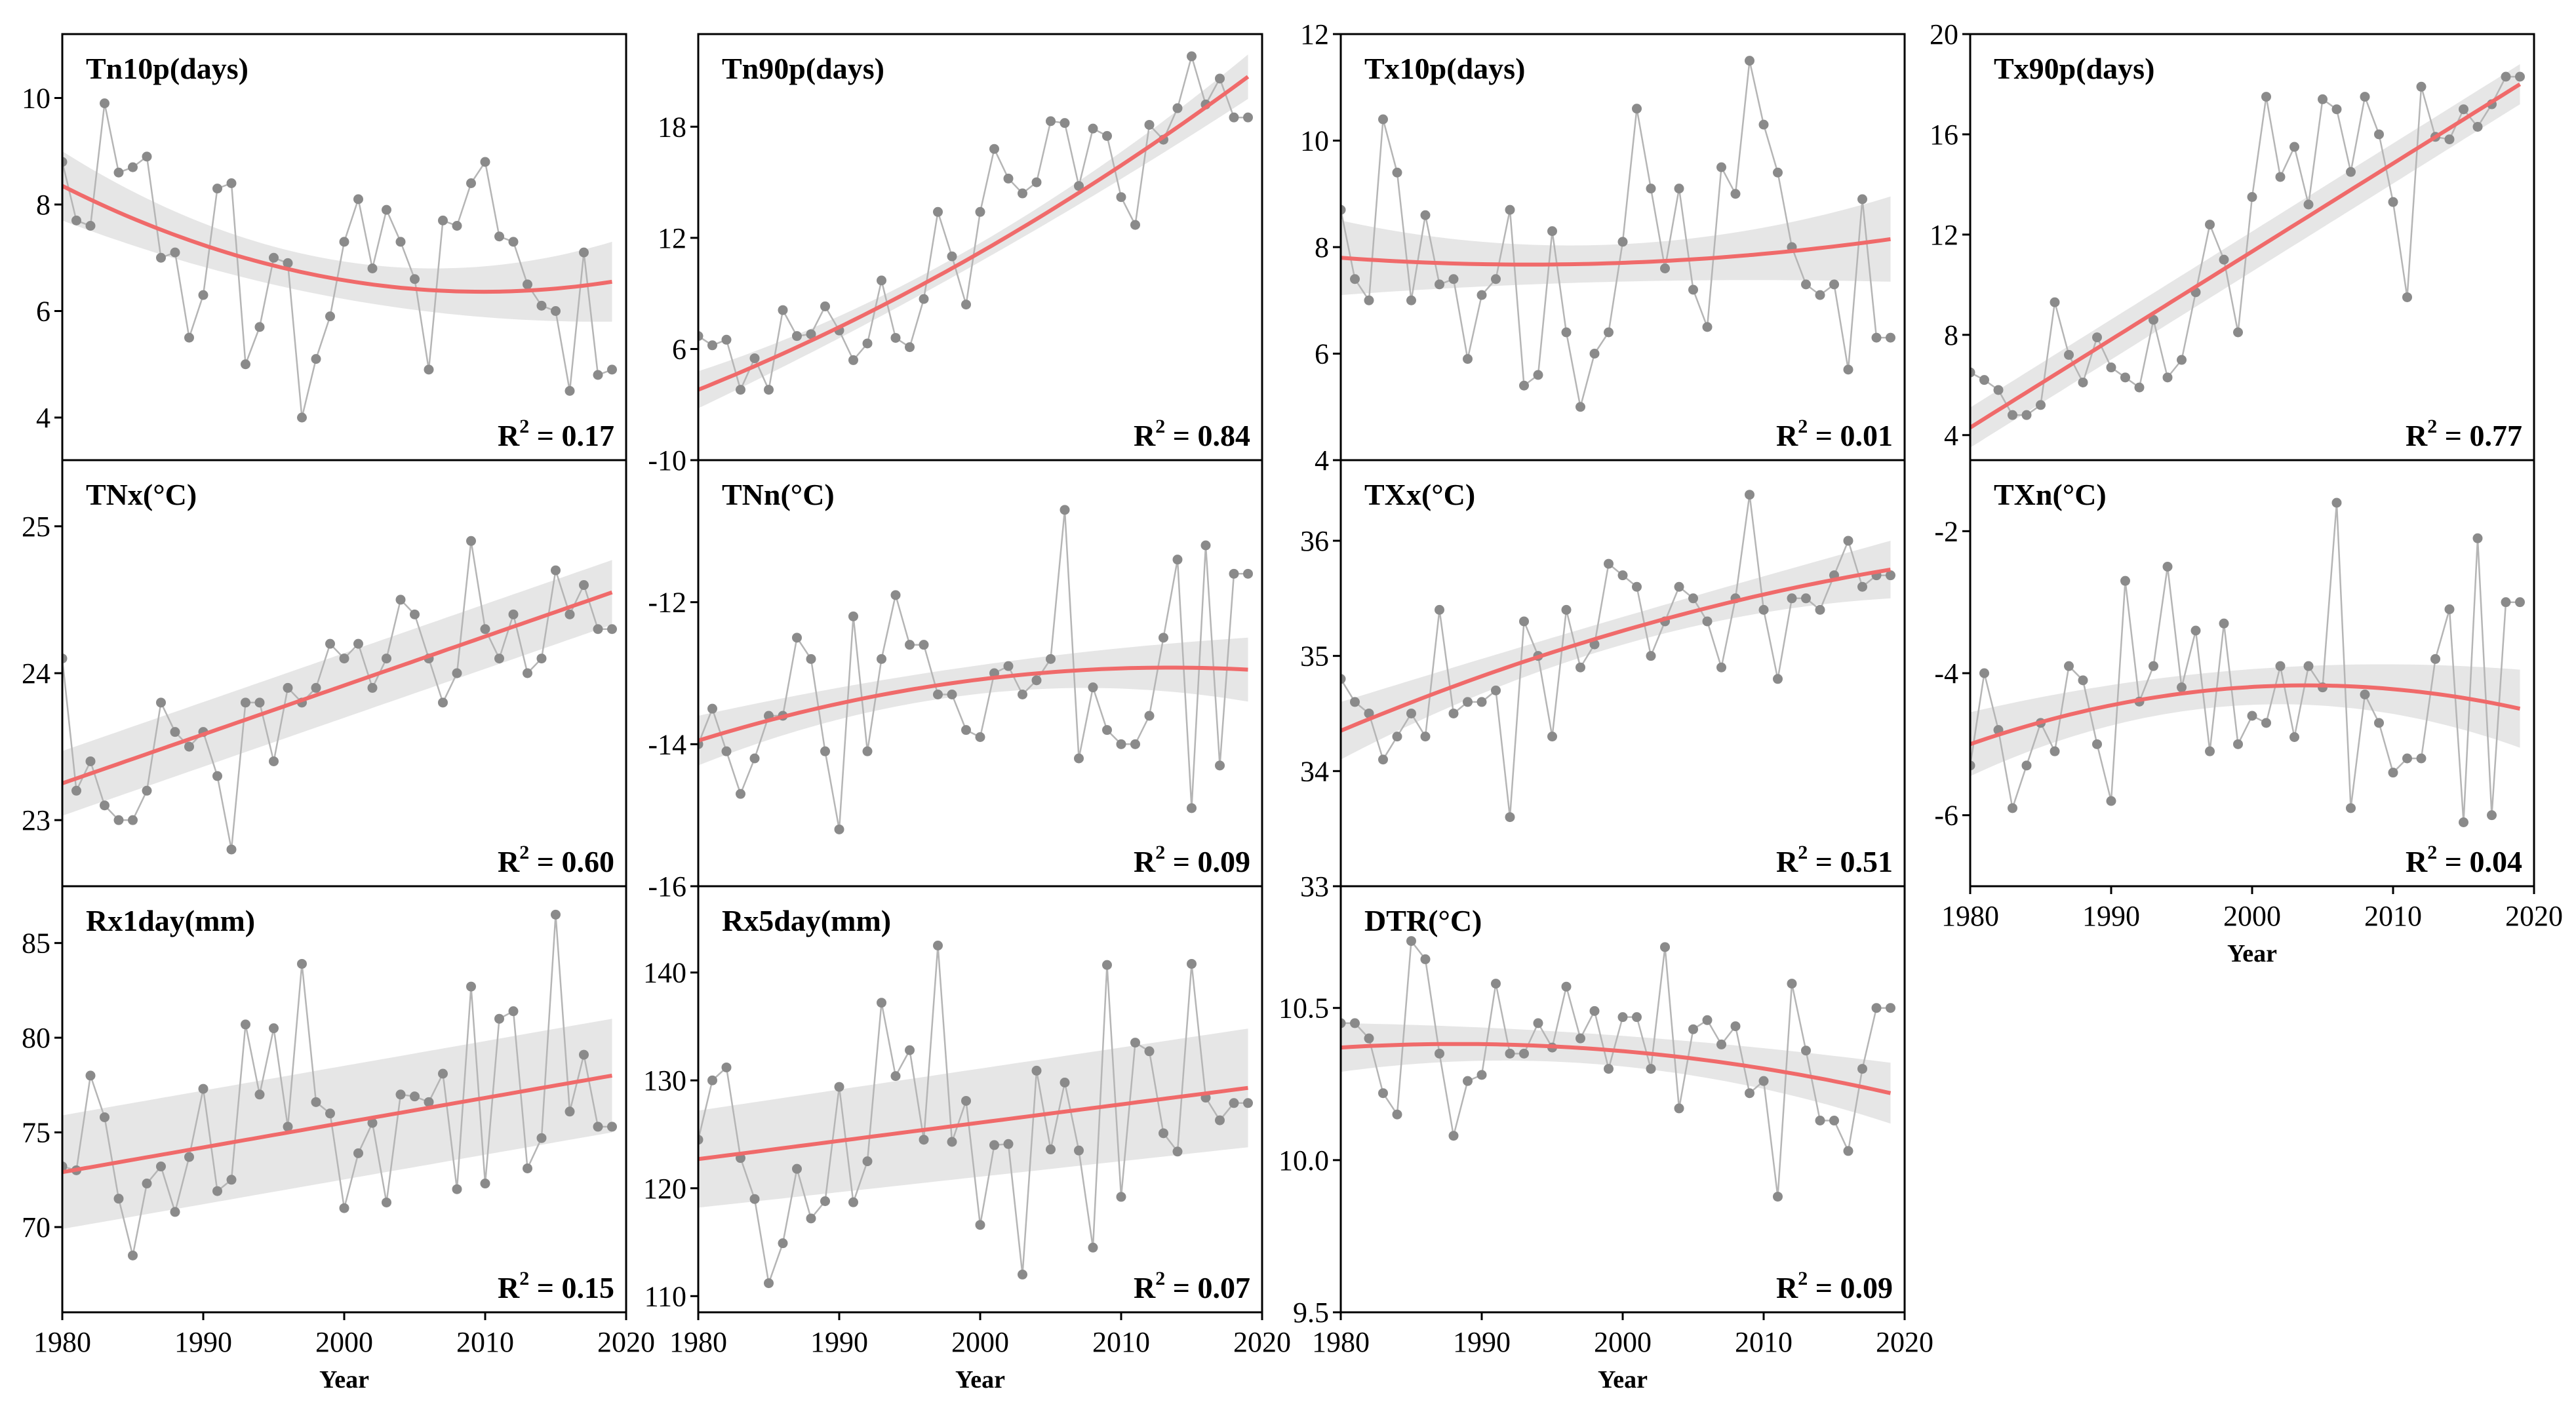 The width and height of the screenshot is (2576, 1427). I want to click on x-tick-label: 2020, so click(1262, 1342).